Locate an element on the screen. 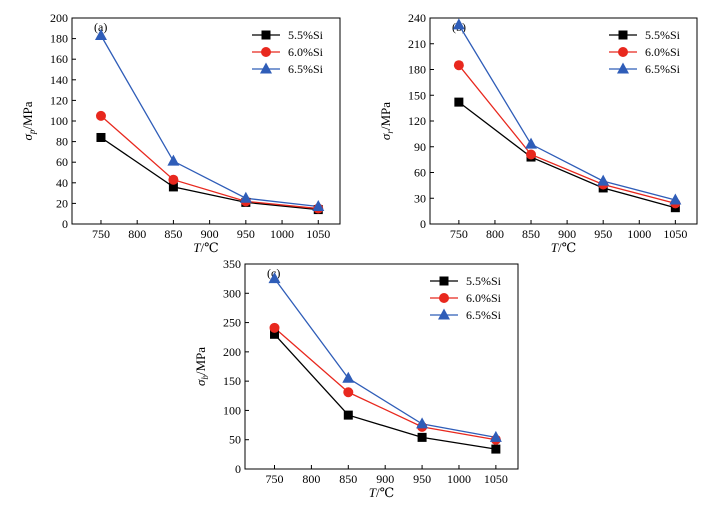 Image resolution: width=716 pixels, height=505 pixels. y-tick-label: 140 is located at coordinates (59, 80).